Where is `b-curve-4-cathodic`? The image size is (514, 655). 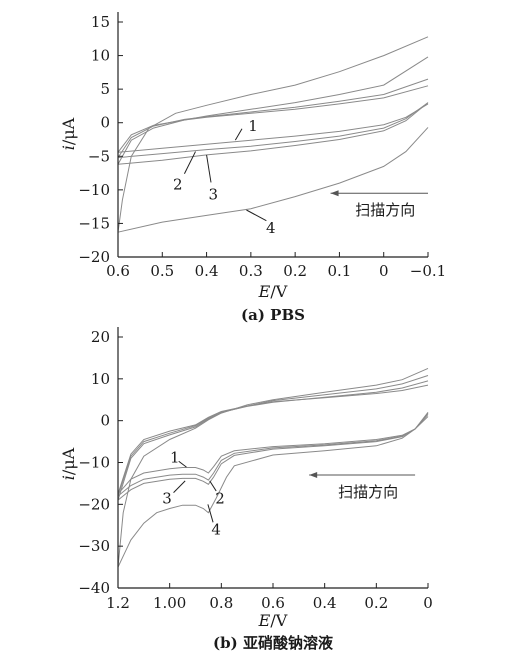 b-curve-4-cathodic is located at coordinates (273, 492).